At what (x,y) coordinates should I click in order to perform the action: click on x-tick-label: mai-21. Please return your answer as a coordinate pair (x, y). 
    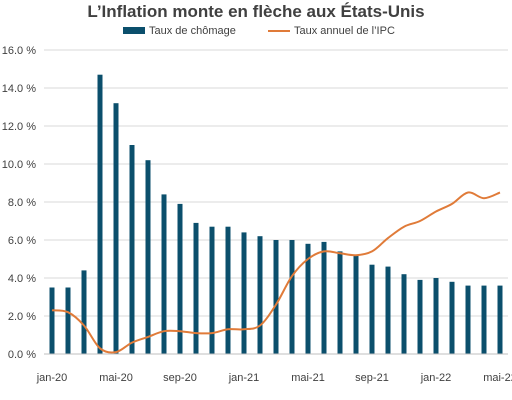
    Looking at the image, I should click on (308, 378).